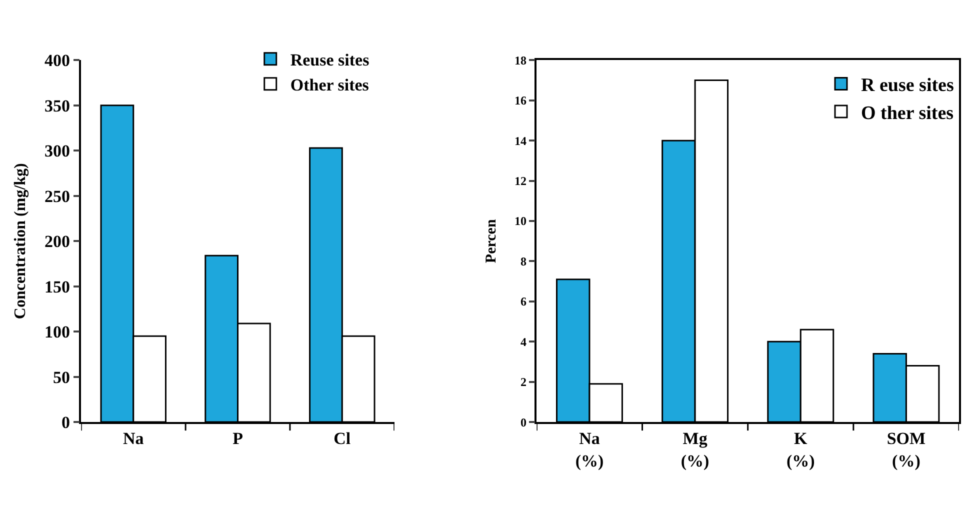 Image resolution: width=971 pixels, height=513 pixels. I want to click on y-tick-label: 250, so click(57, 196).